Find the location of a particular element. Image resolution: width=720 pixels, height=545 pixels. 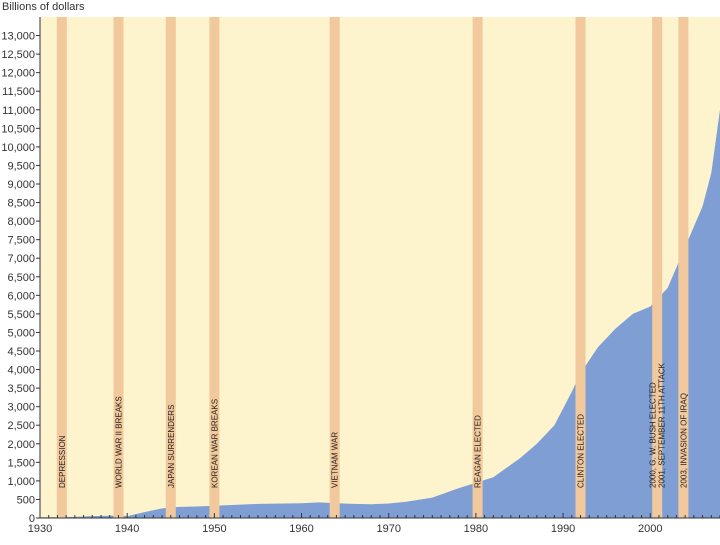

event-band-label: REAGAN ELECTED is located at coordinates (478, 451).